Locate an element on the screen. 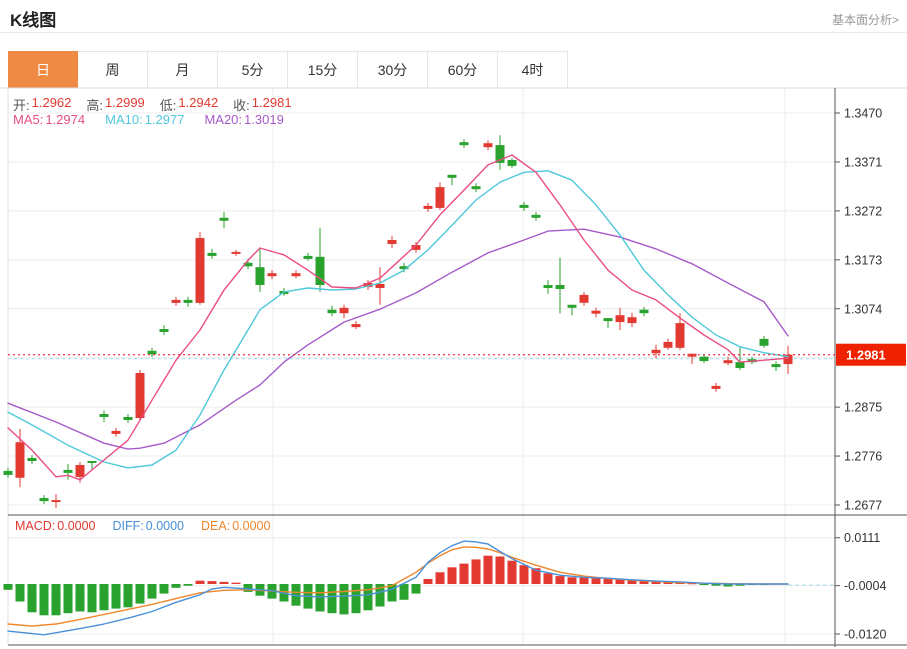  dea-label: DEA: is located at coordinates (216, 526).